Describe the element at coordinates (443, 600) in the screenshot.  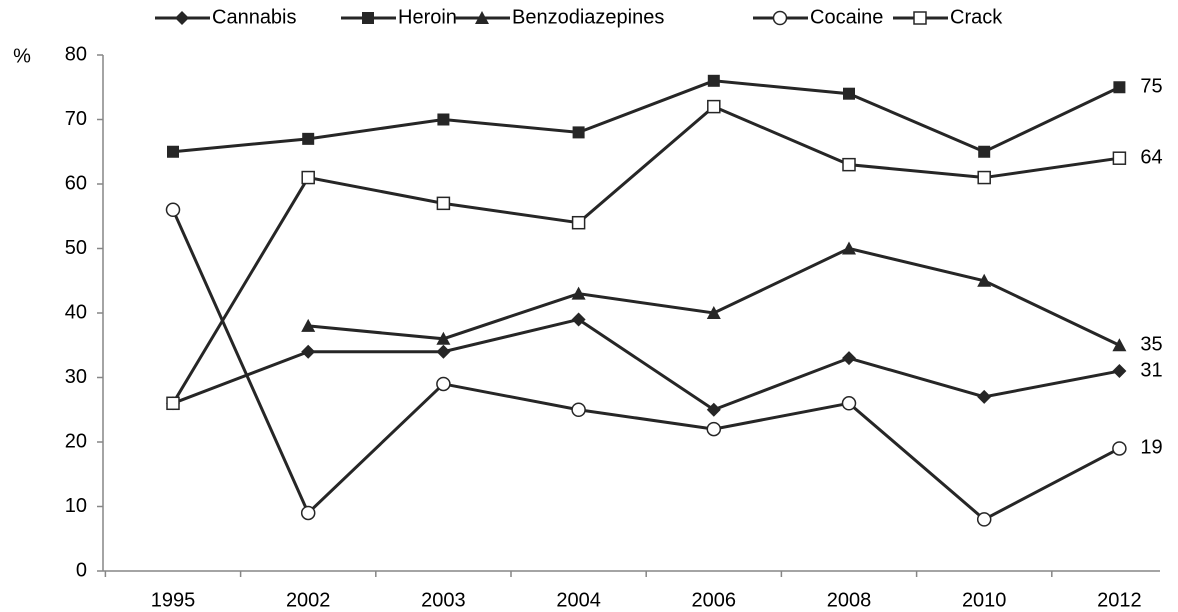
I see `x-tick-label: 2003` at that location.